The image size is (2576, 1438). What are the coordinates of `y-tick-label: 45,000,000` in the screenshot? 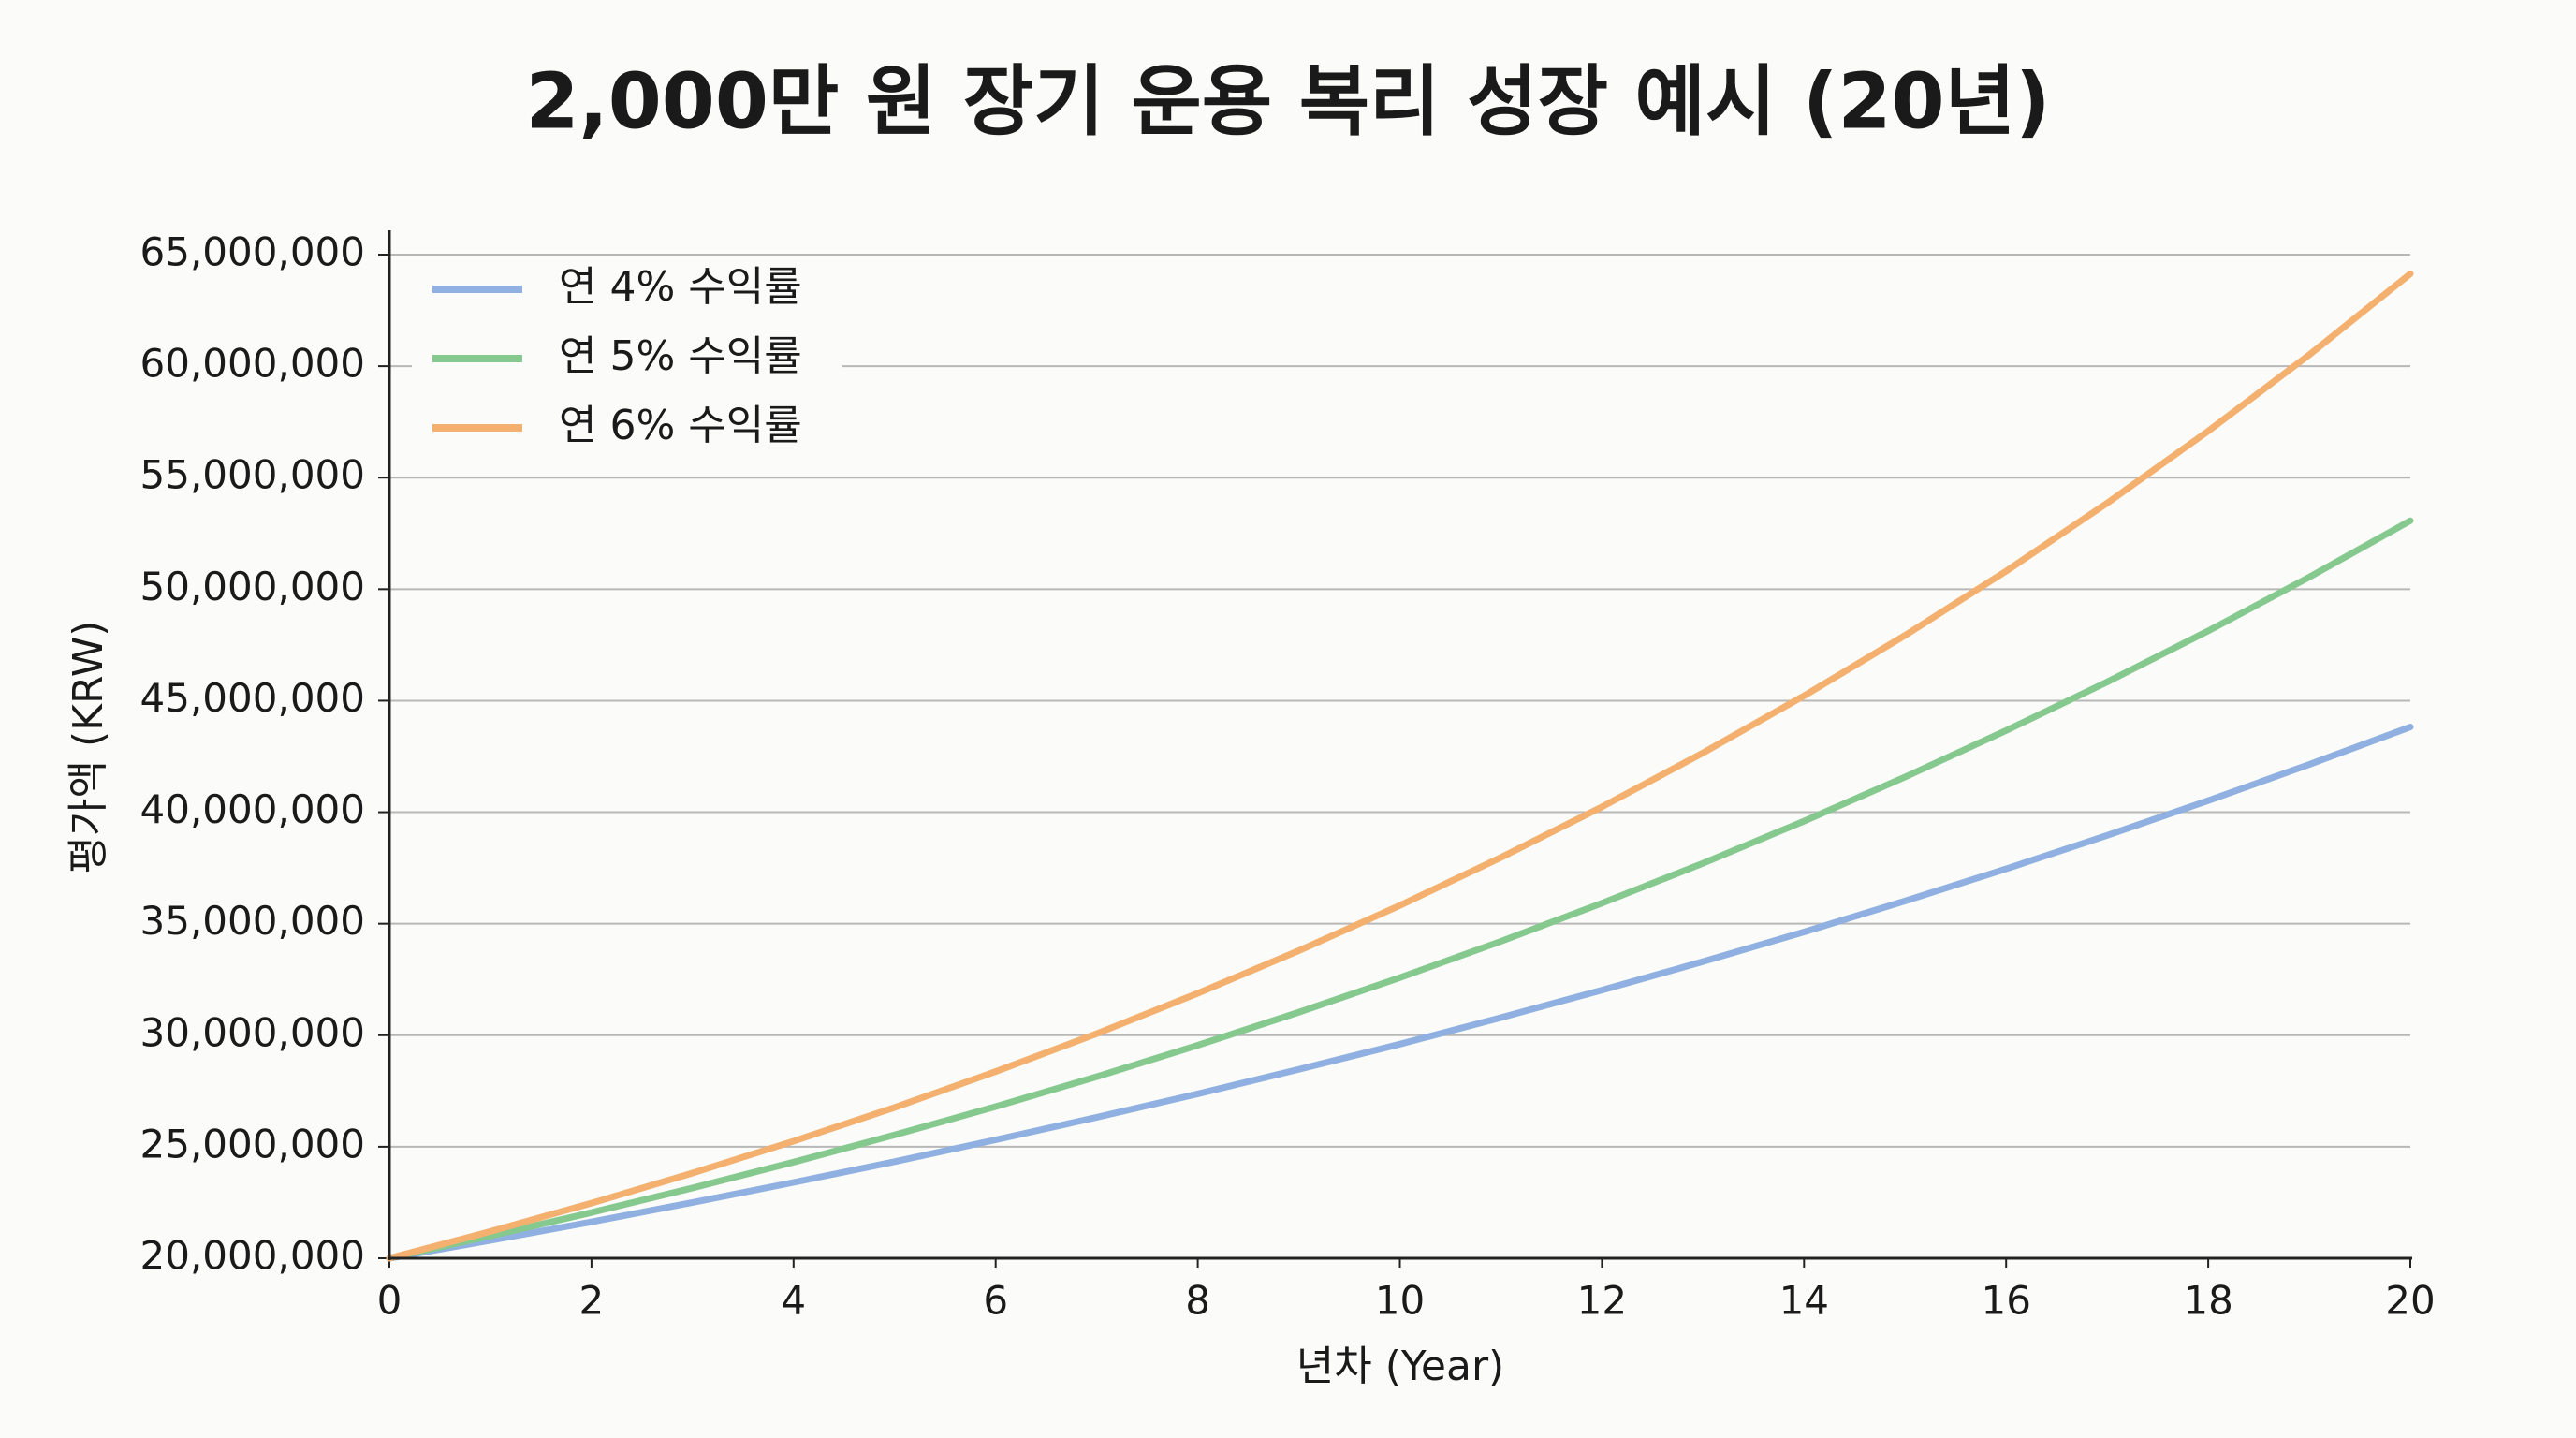 It's located at (252, 698).